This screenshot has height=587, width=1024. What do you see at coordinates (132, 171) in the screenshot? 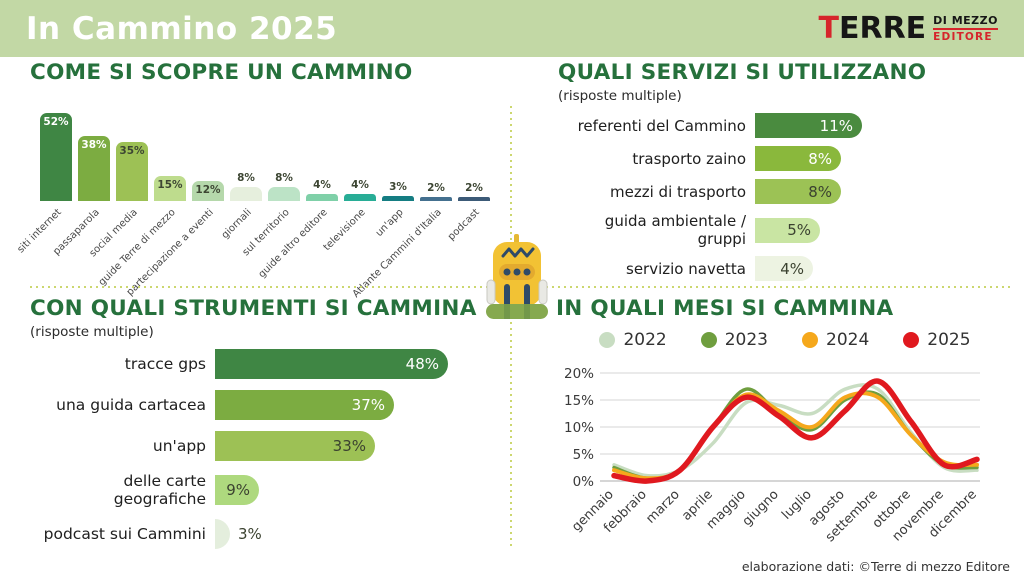
I see `bar-social-media` at bounding box center [132, 171].